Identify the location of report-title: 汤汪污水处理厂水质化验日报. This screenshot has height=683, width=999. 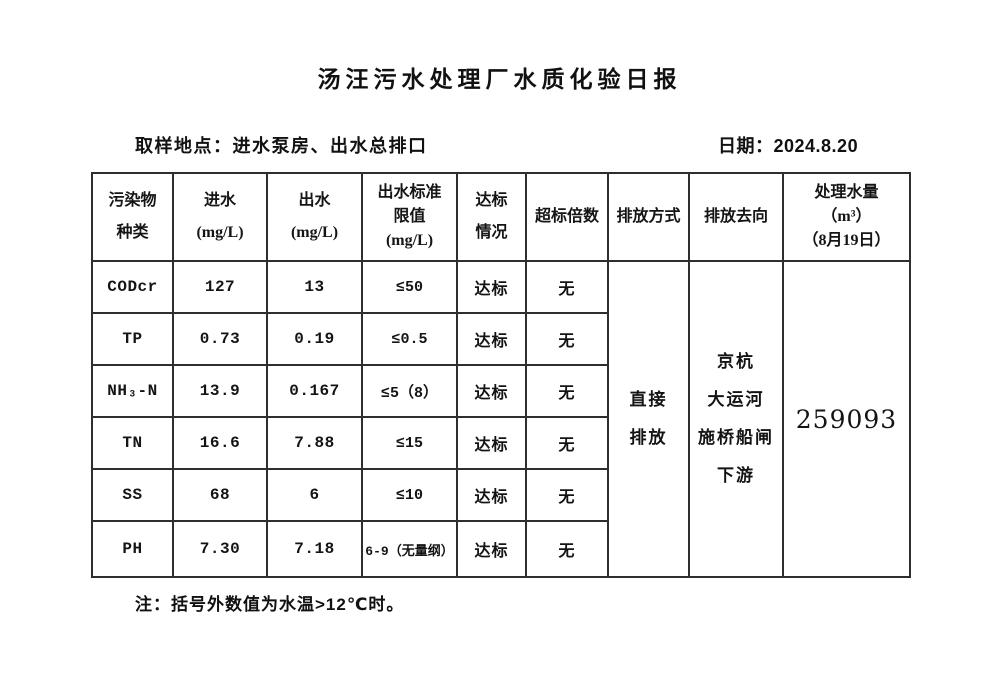
(499, 79).